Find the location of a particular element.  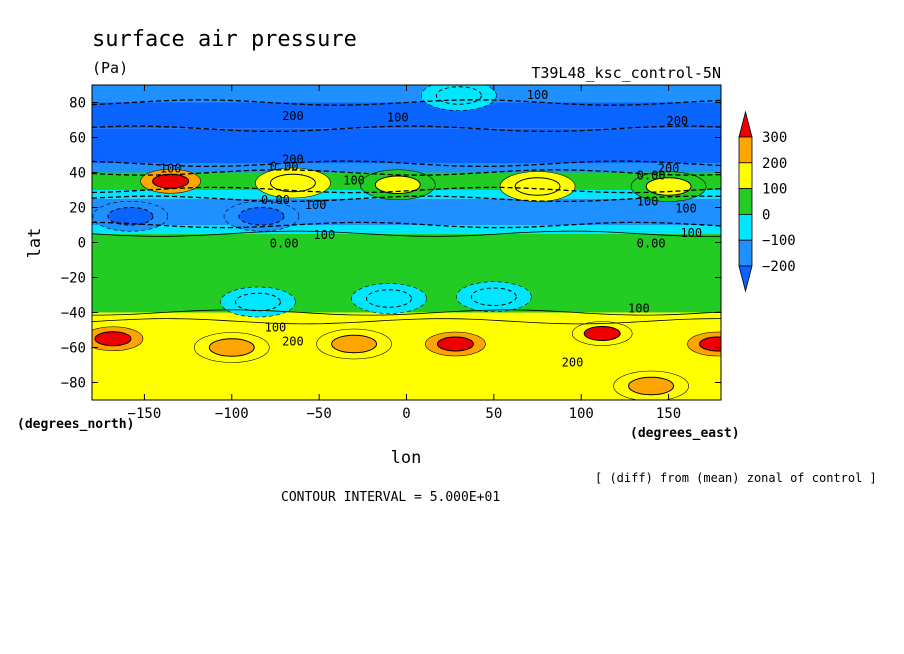

contour-label-13: 100 is located at coordinates (686, 209).